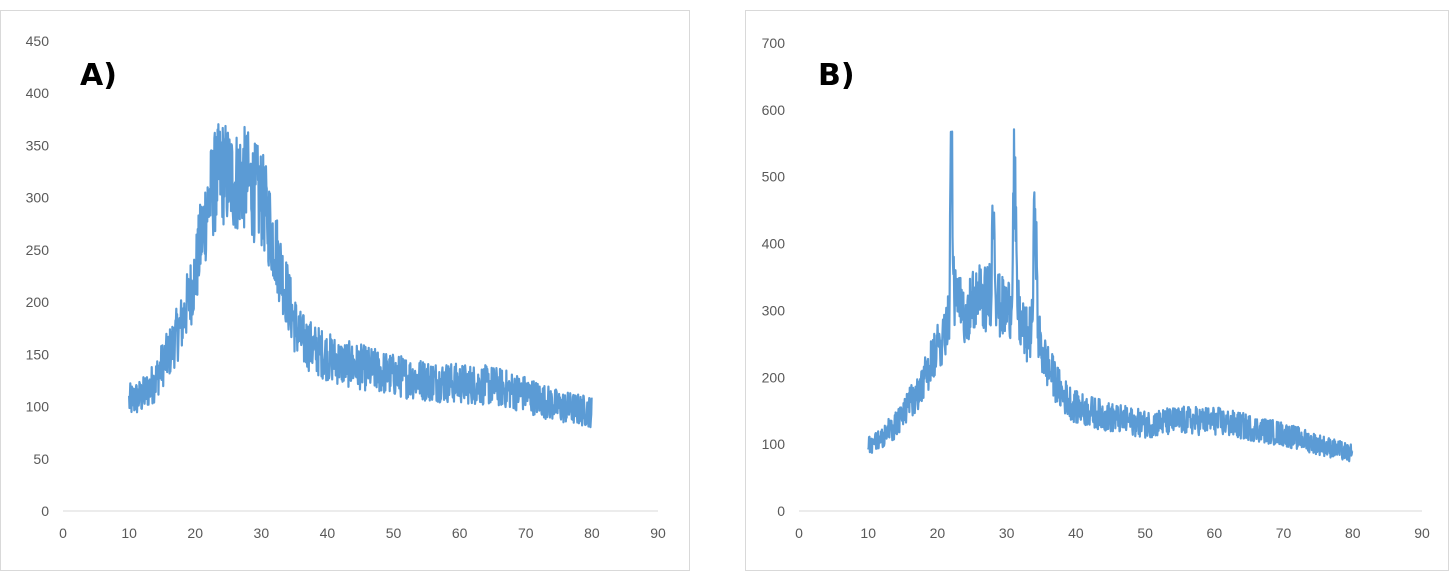 The image size is (1449, 571). I want to click on y-tick-label: 500, so click(774, 177).